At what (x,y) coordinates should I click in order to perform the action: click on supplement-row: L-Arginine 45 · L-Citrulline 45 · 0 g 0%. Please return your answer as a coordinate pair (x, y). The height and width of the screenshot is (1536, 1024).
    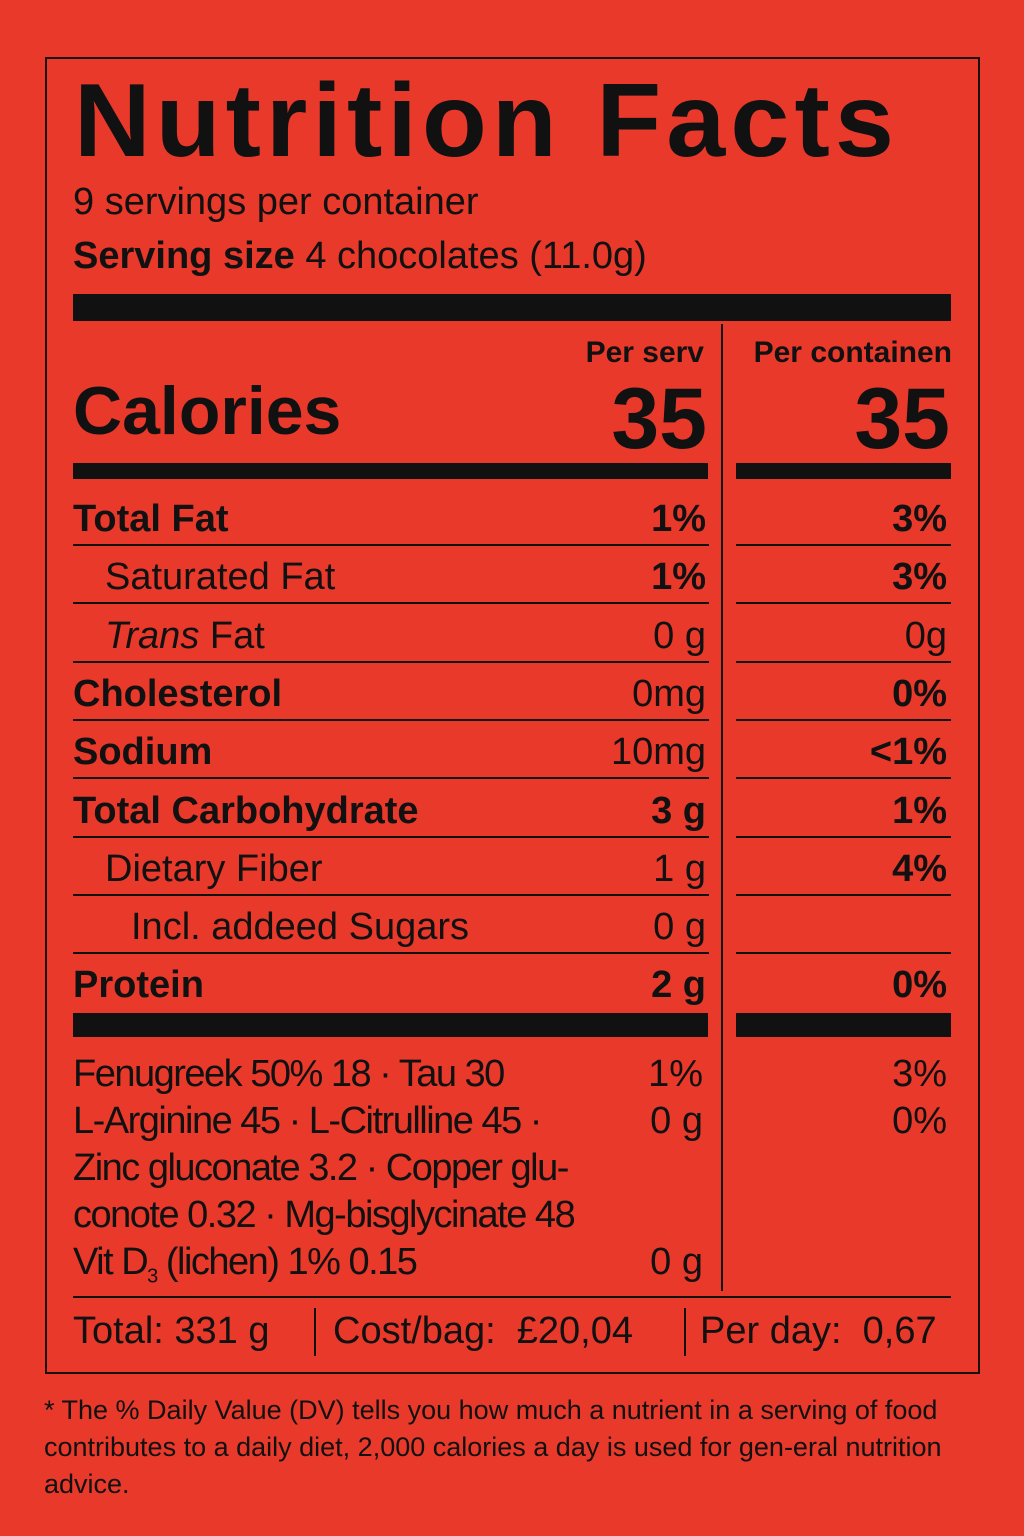
    Looking at the image, I should click on (512, 1123).